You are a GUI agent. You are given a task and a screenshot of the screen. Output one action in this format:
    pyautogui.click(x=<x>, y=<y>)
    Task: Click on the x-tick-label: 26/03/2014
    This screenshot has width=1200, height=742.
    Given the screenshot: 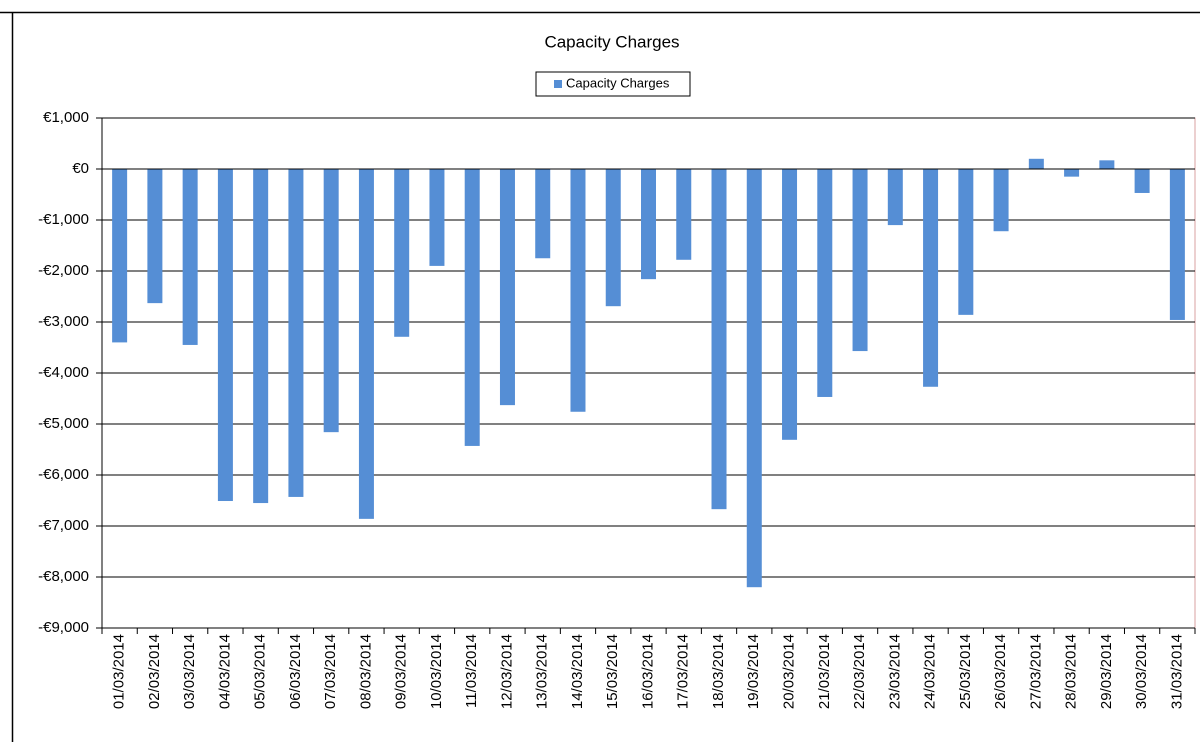 What is the action you would take?
    pyautogui.click(x=1000, y=671)
    